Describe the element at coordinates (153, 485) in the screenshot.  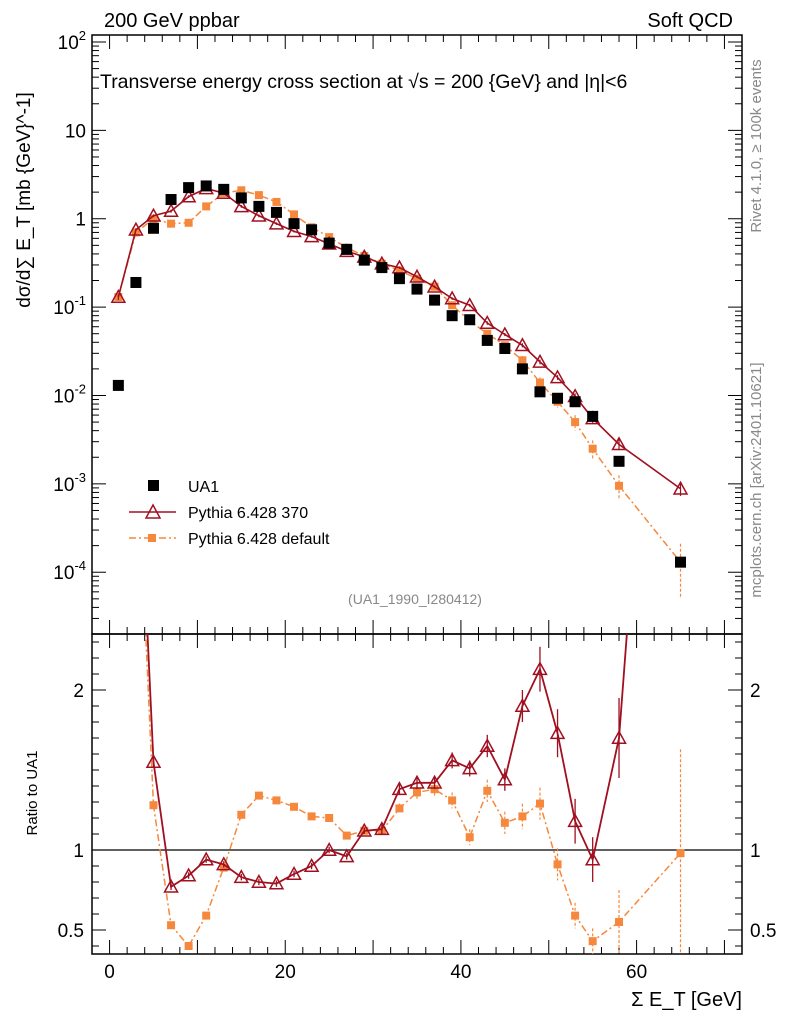
I see `legend-ua1-marker` at that location.